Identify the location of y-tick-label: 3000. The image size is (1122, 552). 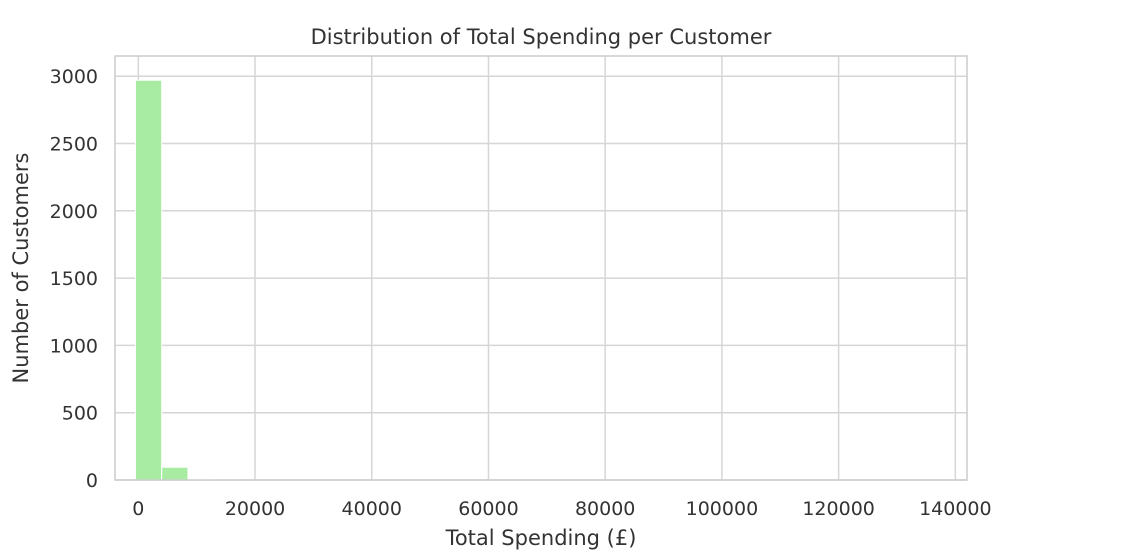
(74, 77).